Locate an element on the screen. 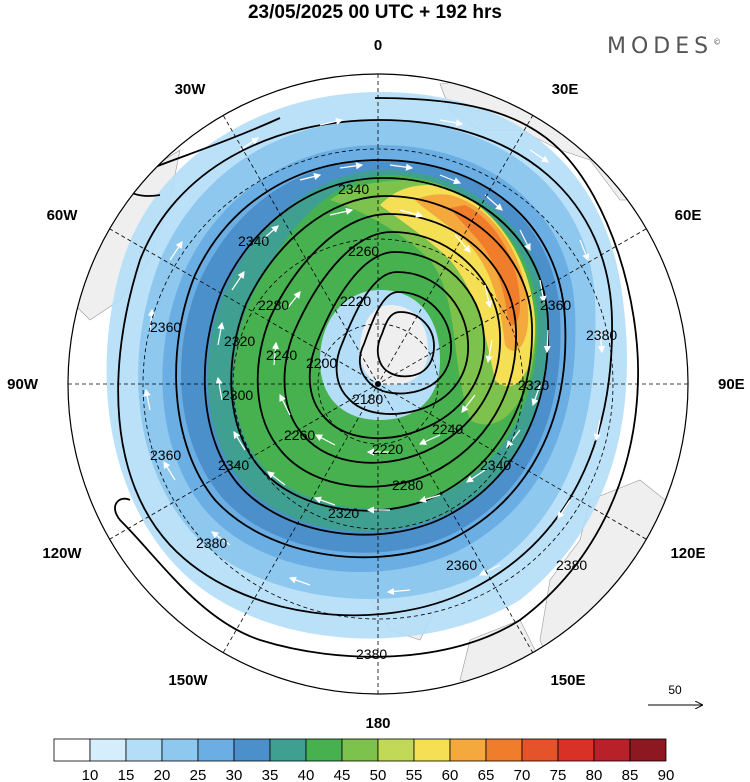 Image resolution: width=750 pixels, height=782 pixels. reference-vector: 50 is located at coordinates (675, 694).